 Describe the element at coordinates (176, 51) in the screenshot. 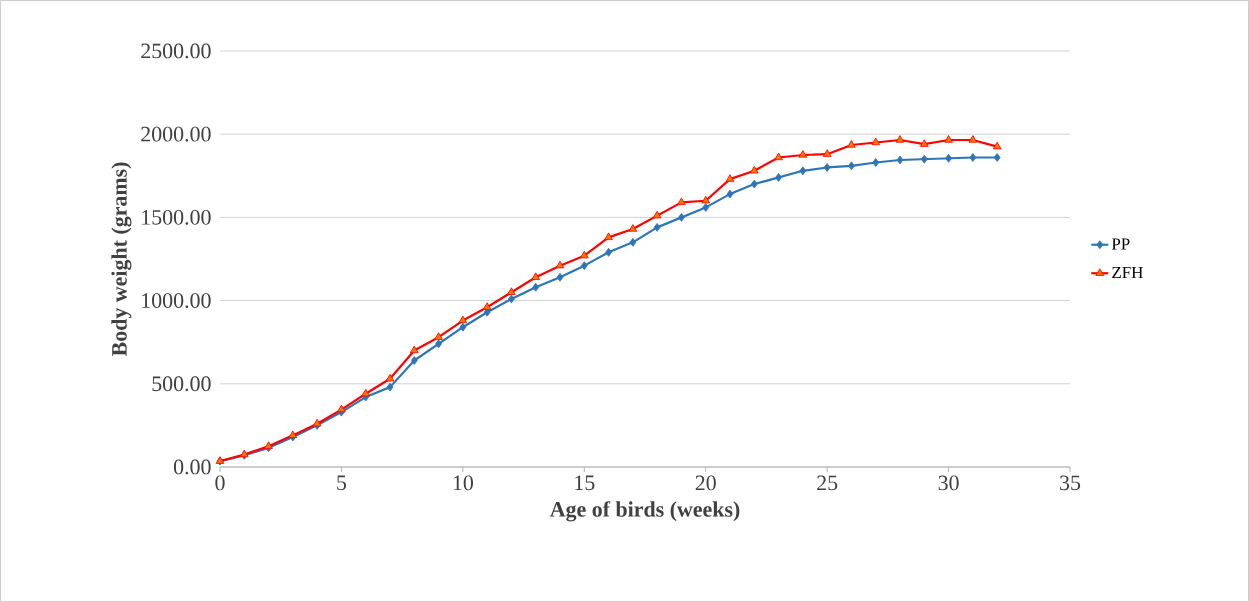

I see `y-tick-label: 2500.00` at that location.